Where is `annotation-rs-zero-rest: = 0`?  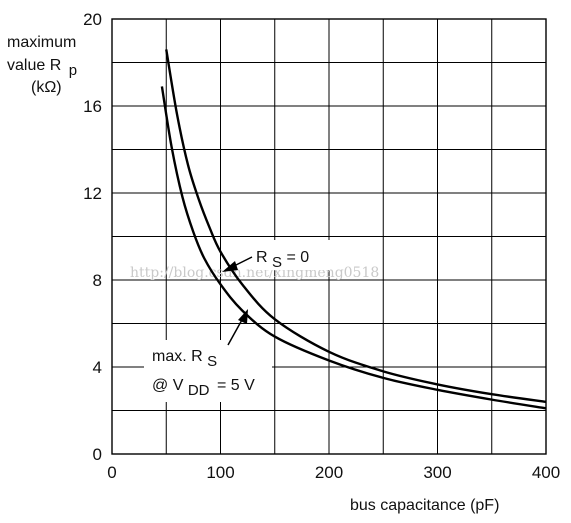 annotation-rs-zero-rest: = 0 is located at coordinates (297, 257).